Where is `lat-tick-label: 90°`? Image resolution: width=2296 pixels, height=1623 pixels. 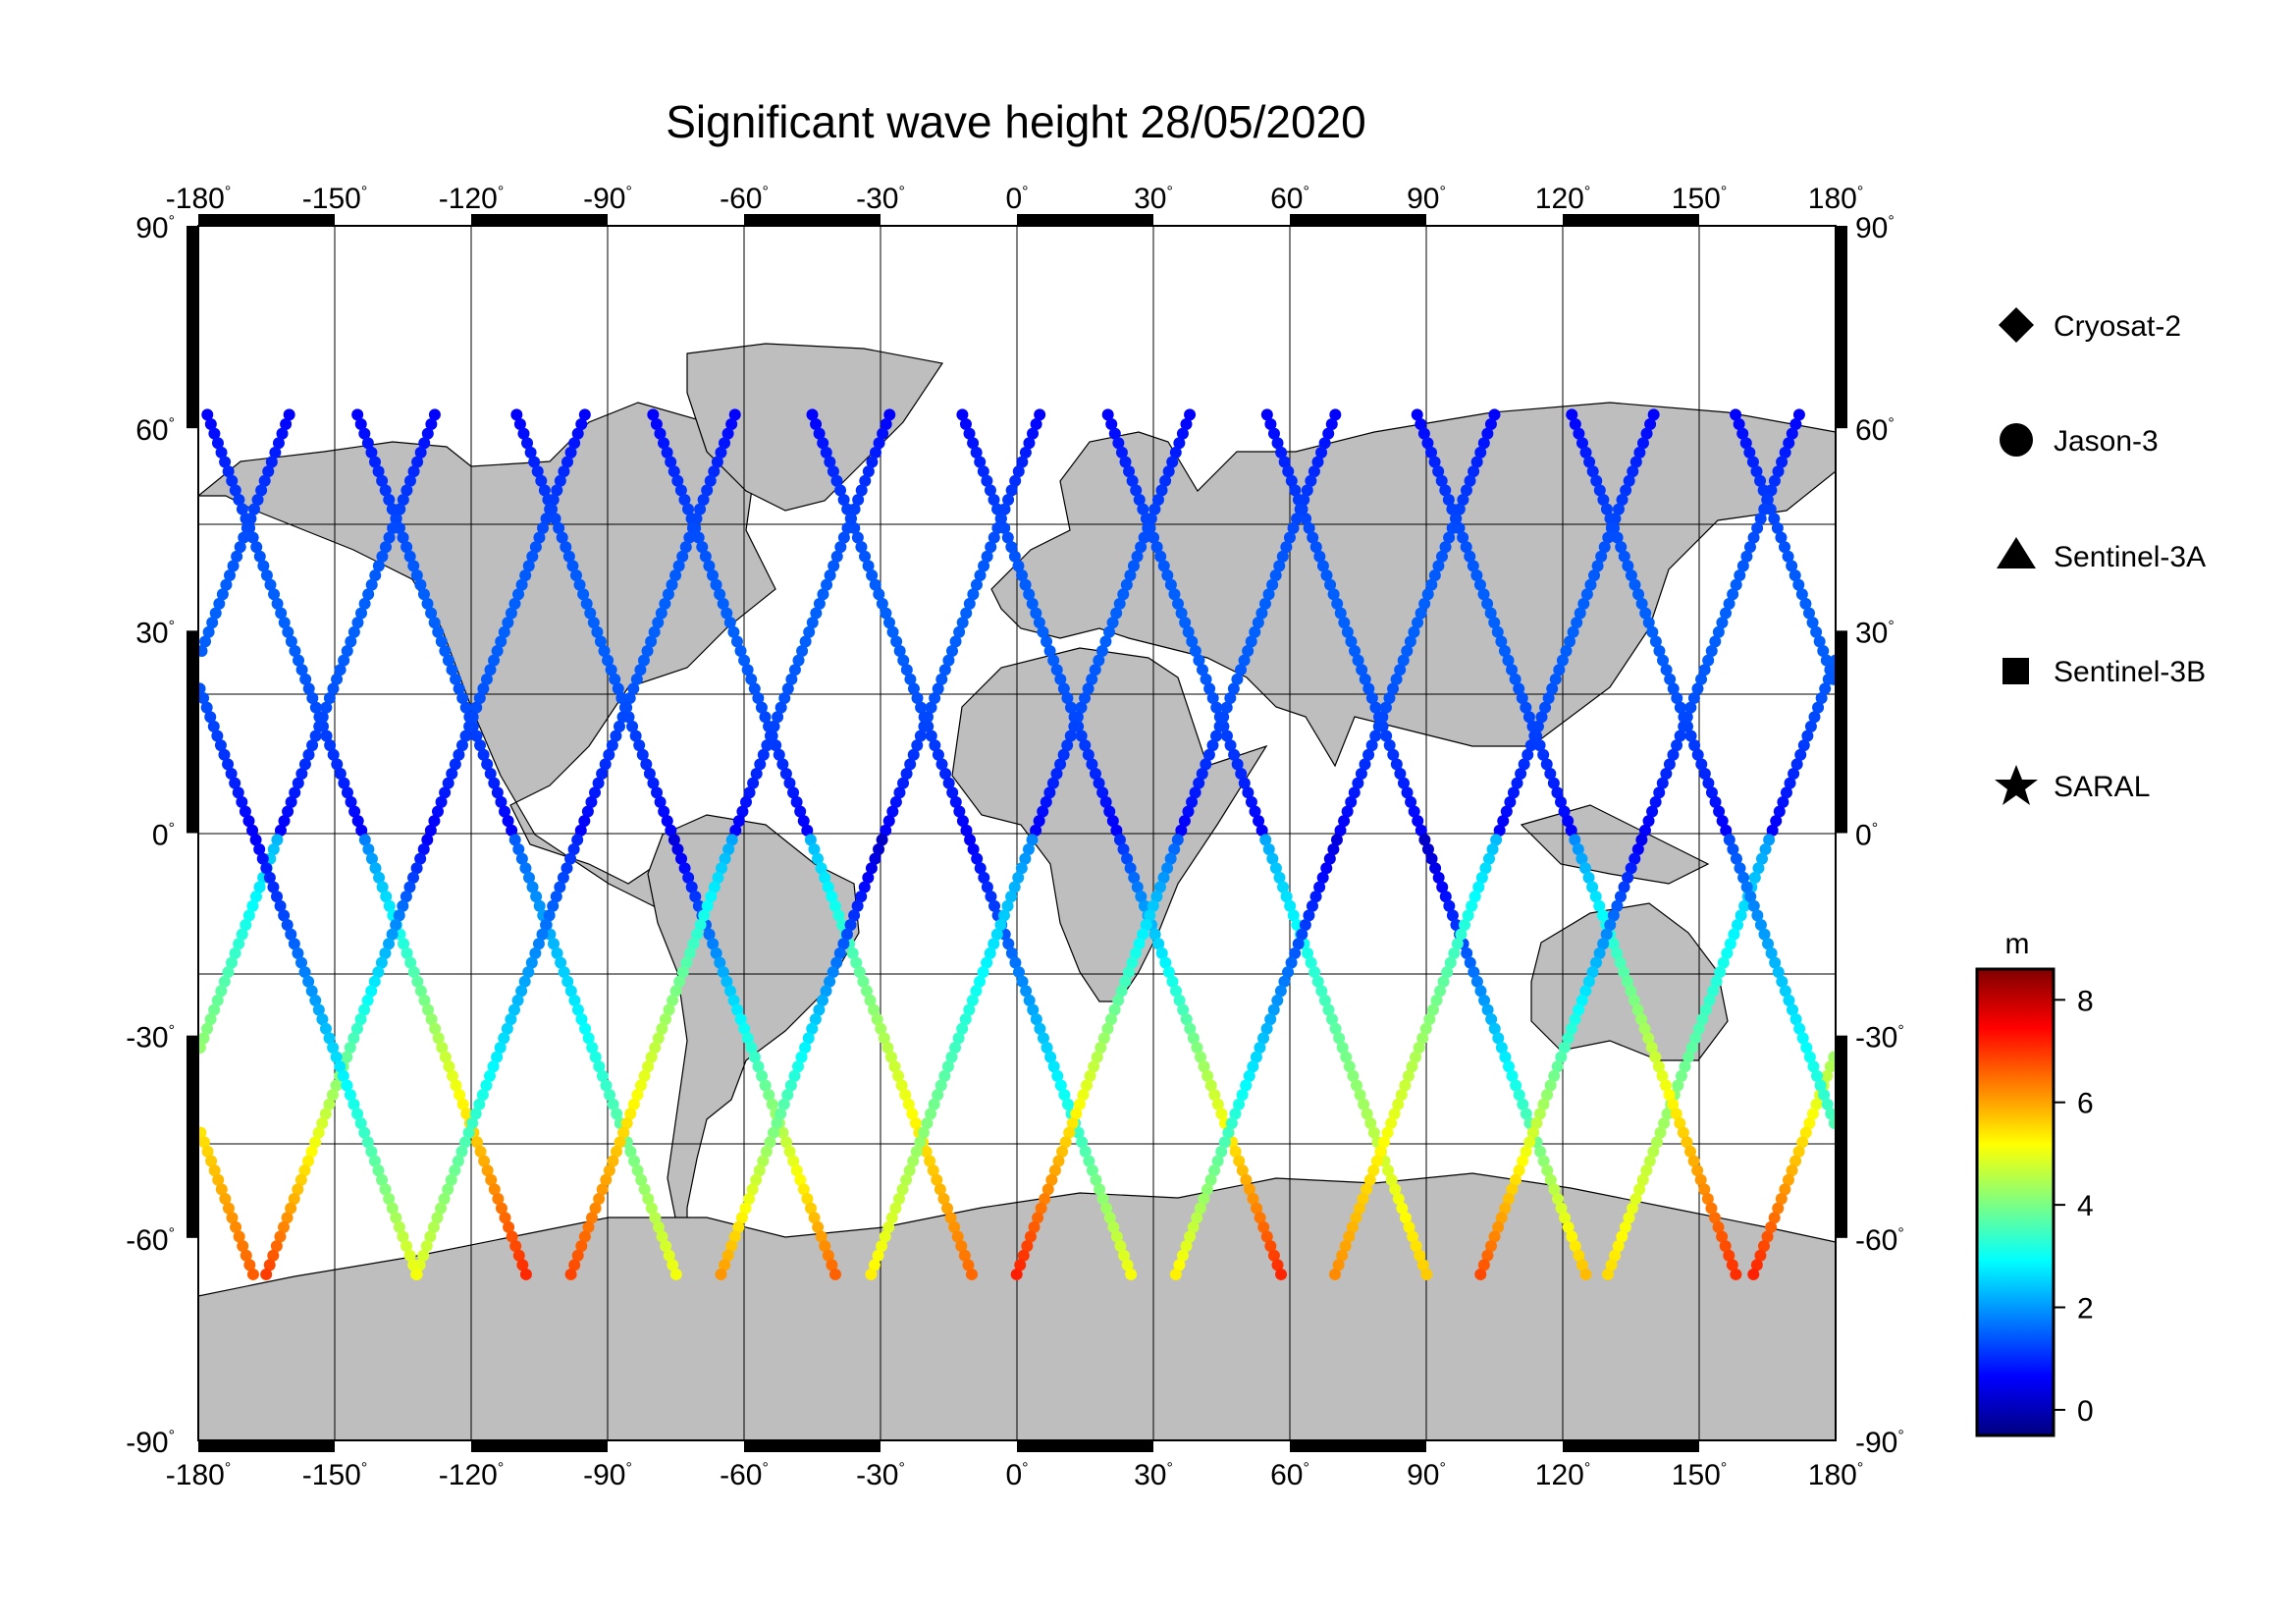
lat-tick-label: 90° is located at coordinates (155, 228).